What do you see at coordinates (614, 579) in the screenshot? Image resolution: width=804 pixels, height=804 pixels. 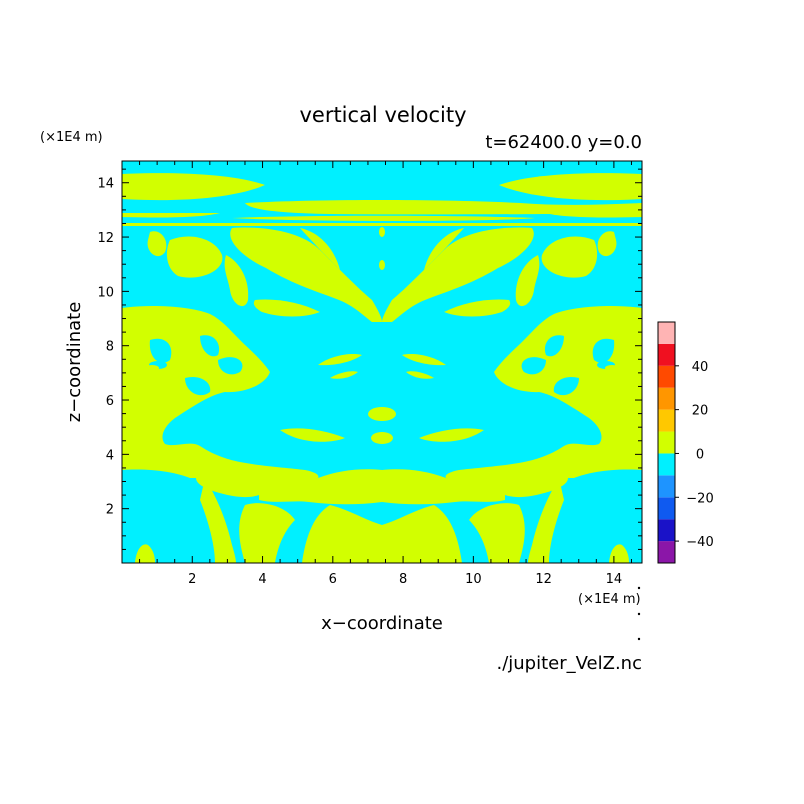 I see `x-tick-label: 14` at bounding box center [614, 579].